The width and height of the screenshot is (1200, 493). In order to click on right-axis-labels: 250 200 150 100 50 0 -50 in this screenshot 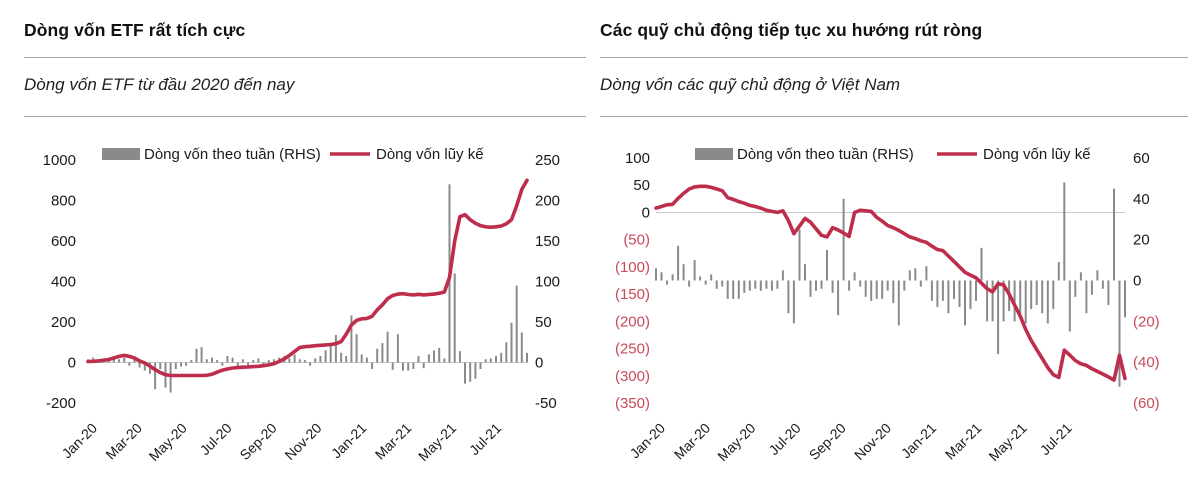, I will do `click(547, 282)`.